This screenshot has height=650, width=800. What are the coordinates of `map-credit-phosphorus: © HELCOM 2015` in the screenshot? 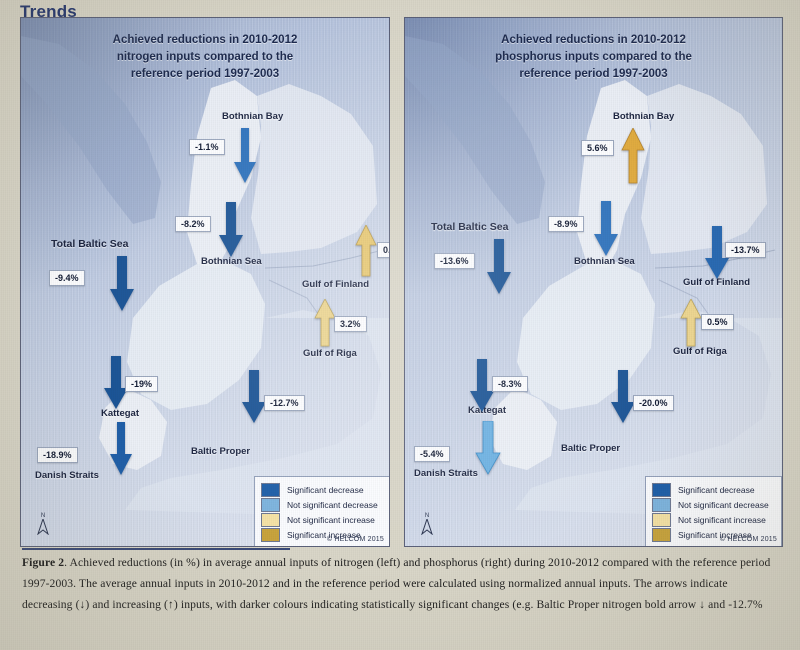 It's located at (748, 539).